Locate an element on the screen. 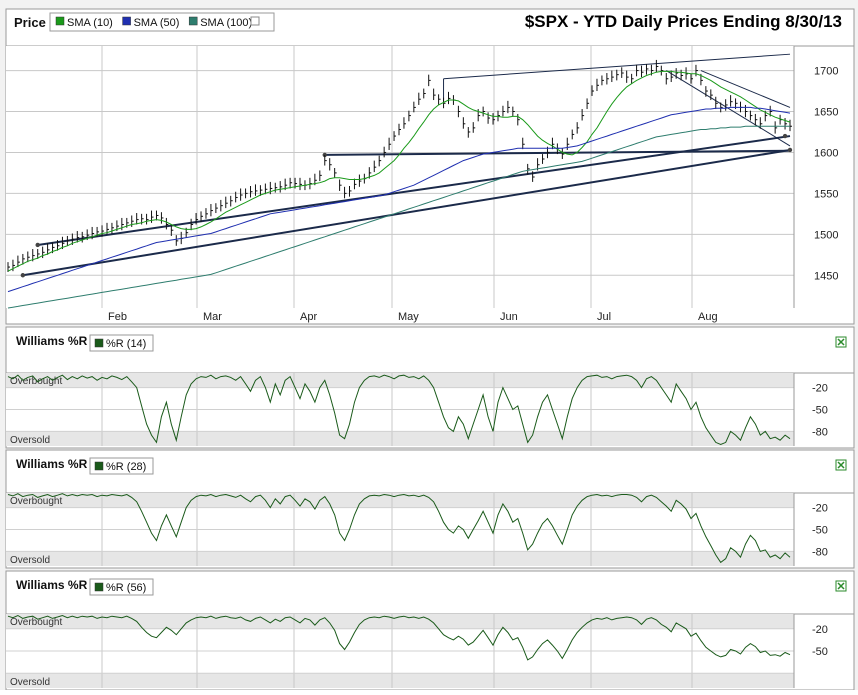 The image size is (858, 695). price-x-tick-label: Aug is located at coordinates (708, 317).